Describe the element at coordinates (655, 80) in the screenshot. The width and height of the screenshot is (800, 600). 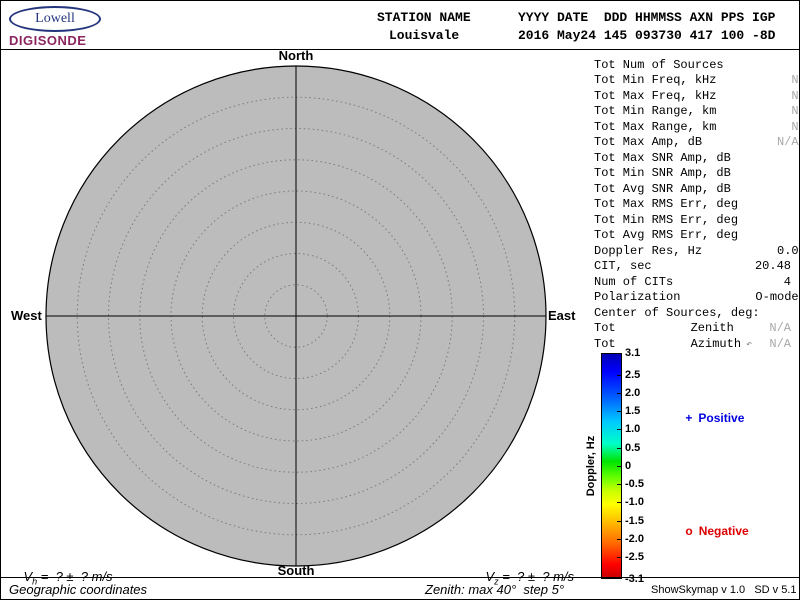
I see `stat-label: Tot Min Freq, kHz` at that location.